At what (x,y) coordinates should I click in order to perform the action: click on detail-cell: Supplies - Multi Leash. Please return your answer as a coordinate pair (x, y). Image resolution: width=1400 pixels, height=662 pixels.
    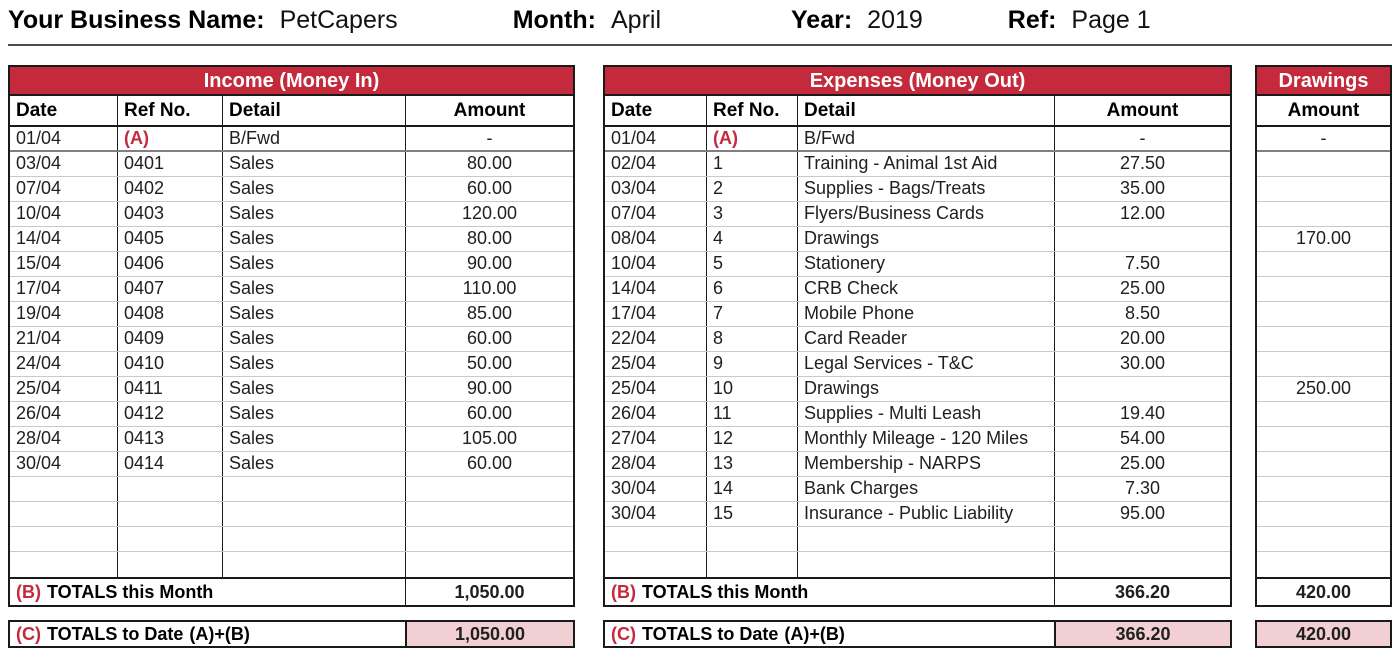
    Looking at the image, I should click on (925, 414).